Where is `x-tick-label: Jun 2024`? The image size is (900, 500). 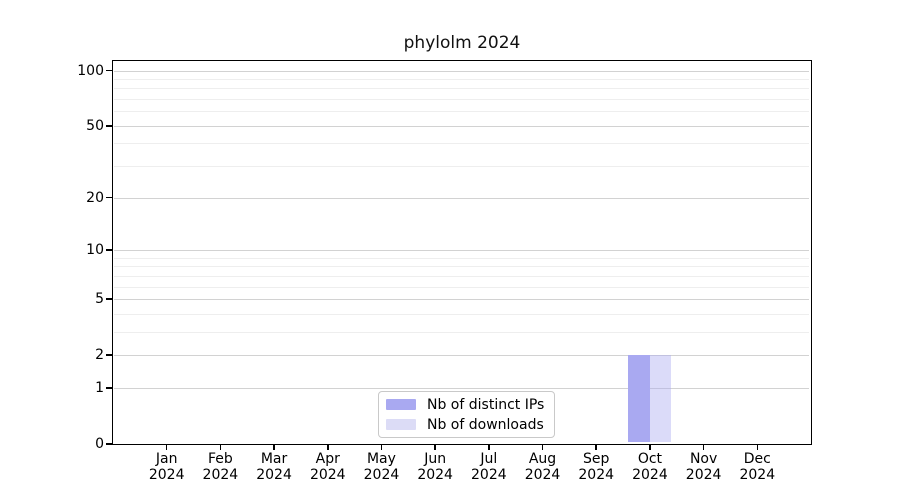 x-tick-label: Jun 2024 is located at coordinates (435, 467).